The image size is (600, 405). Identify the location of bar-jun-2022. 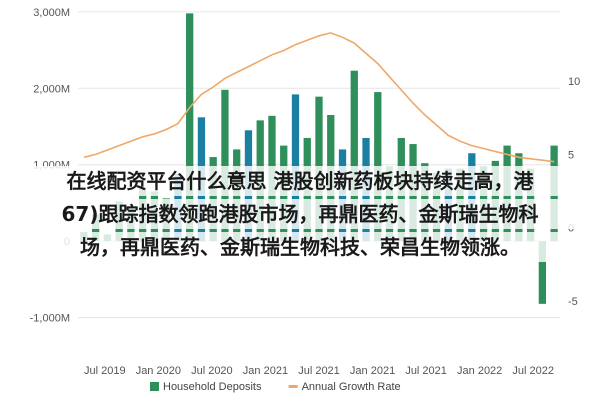
(519, 197).